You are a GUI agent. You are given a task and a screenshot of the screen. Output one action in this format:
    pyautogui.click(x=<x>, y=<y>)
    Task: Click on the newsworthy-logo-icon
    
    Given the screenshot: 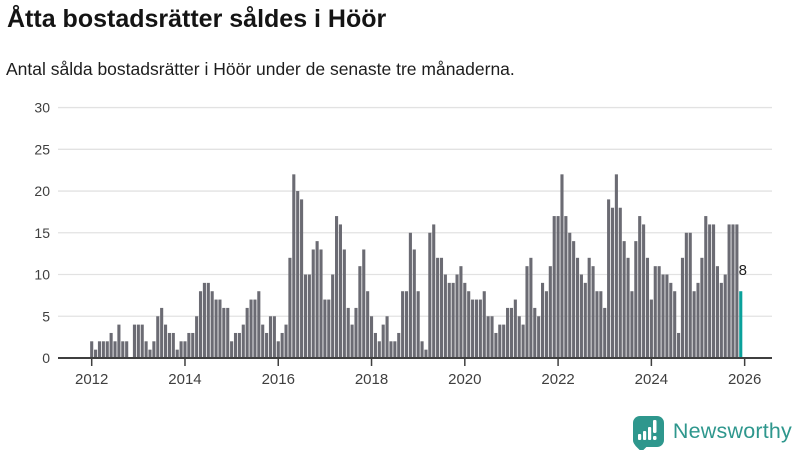 What is the action you would take?
    pyautogui.click(x=648, y=431)
    